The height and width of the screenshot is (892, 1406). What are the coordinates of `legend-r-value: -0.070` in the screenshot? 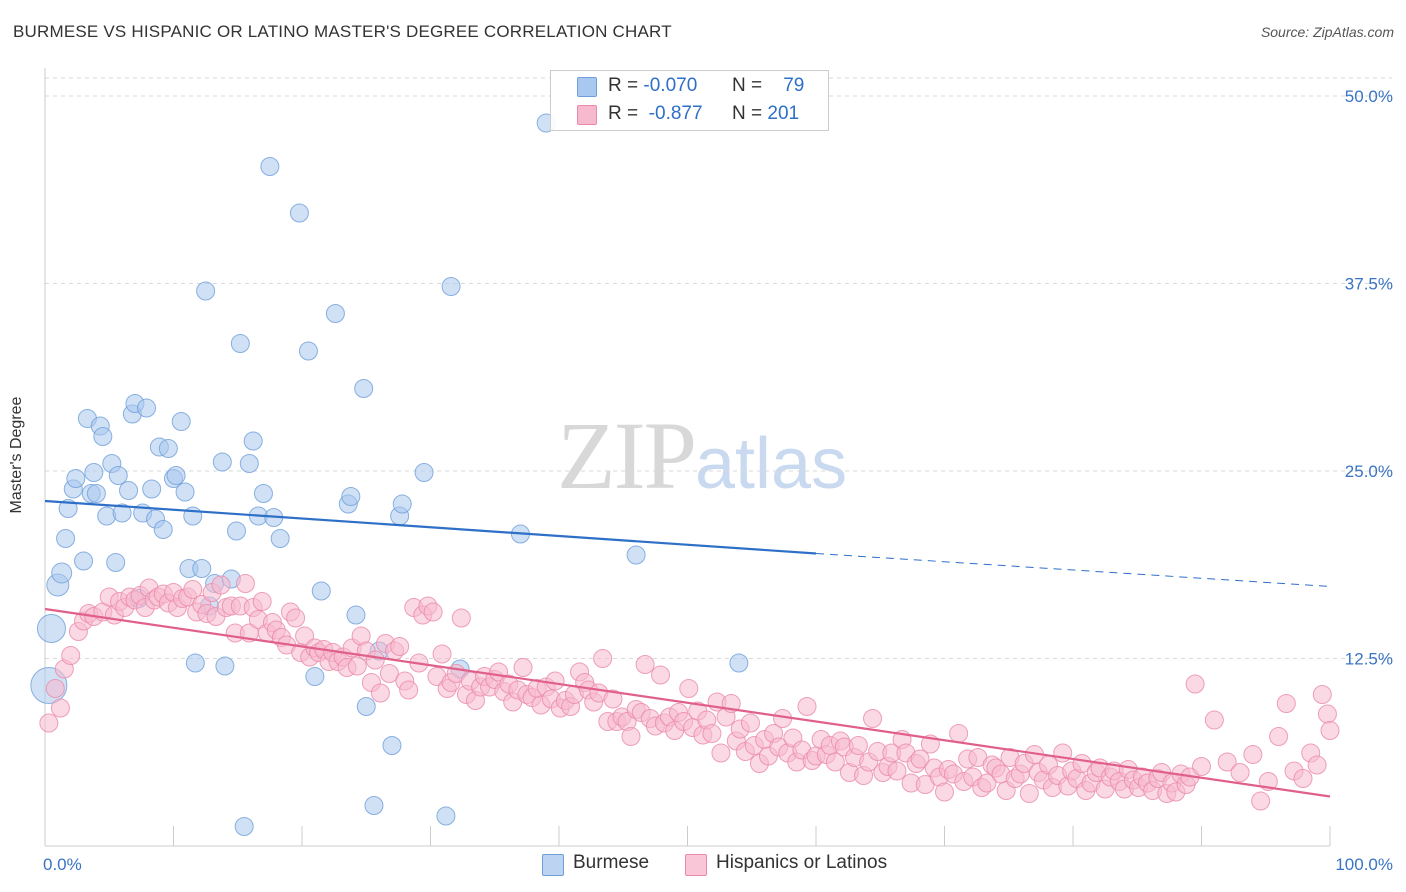 It's located at (670, 85).